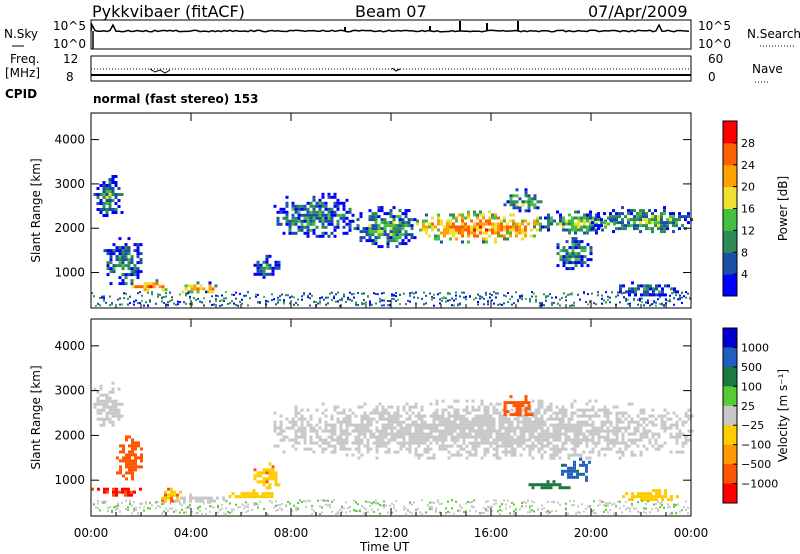 This screenshot has width=800, height=554. I want to click on beam-title: Beam 07, so click(391, 11).